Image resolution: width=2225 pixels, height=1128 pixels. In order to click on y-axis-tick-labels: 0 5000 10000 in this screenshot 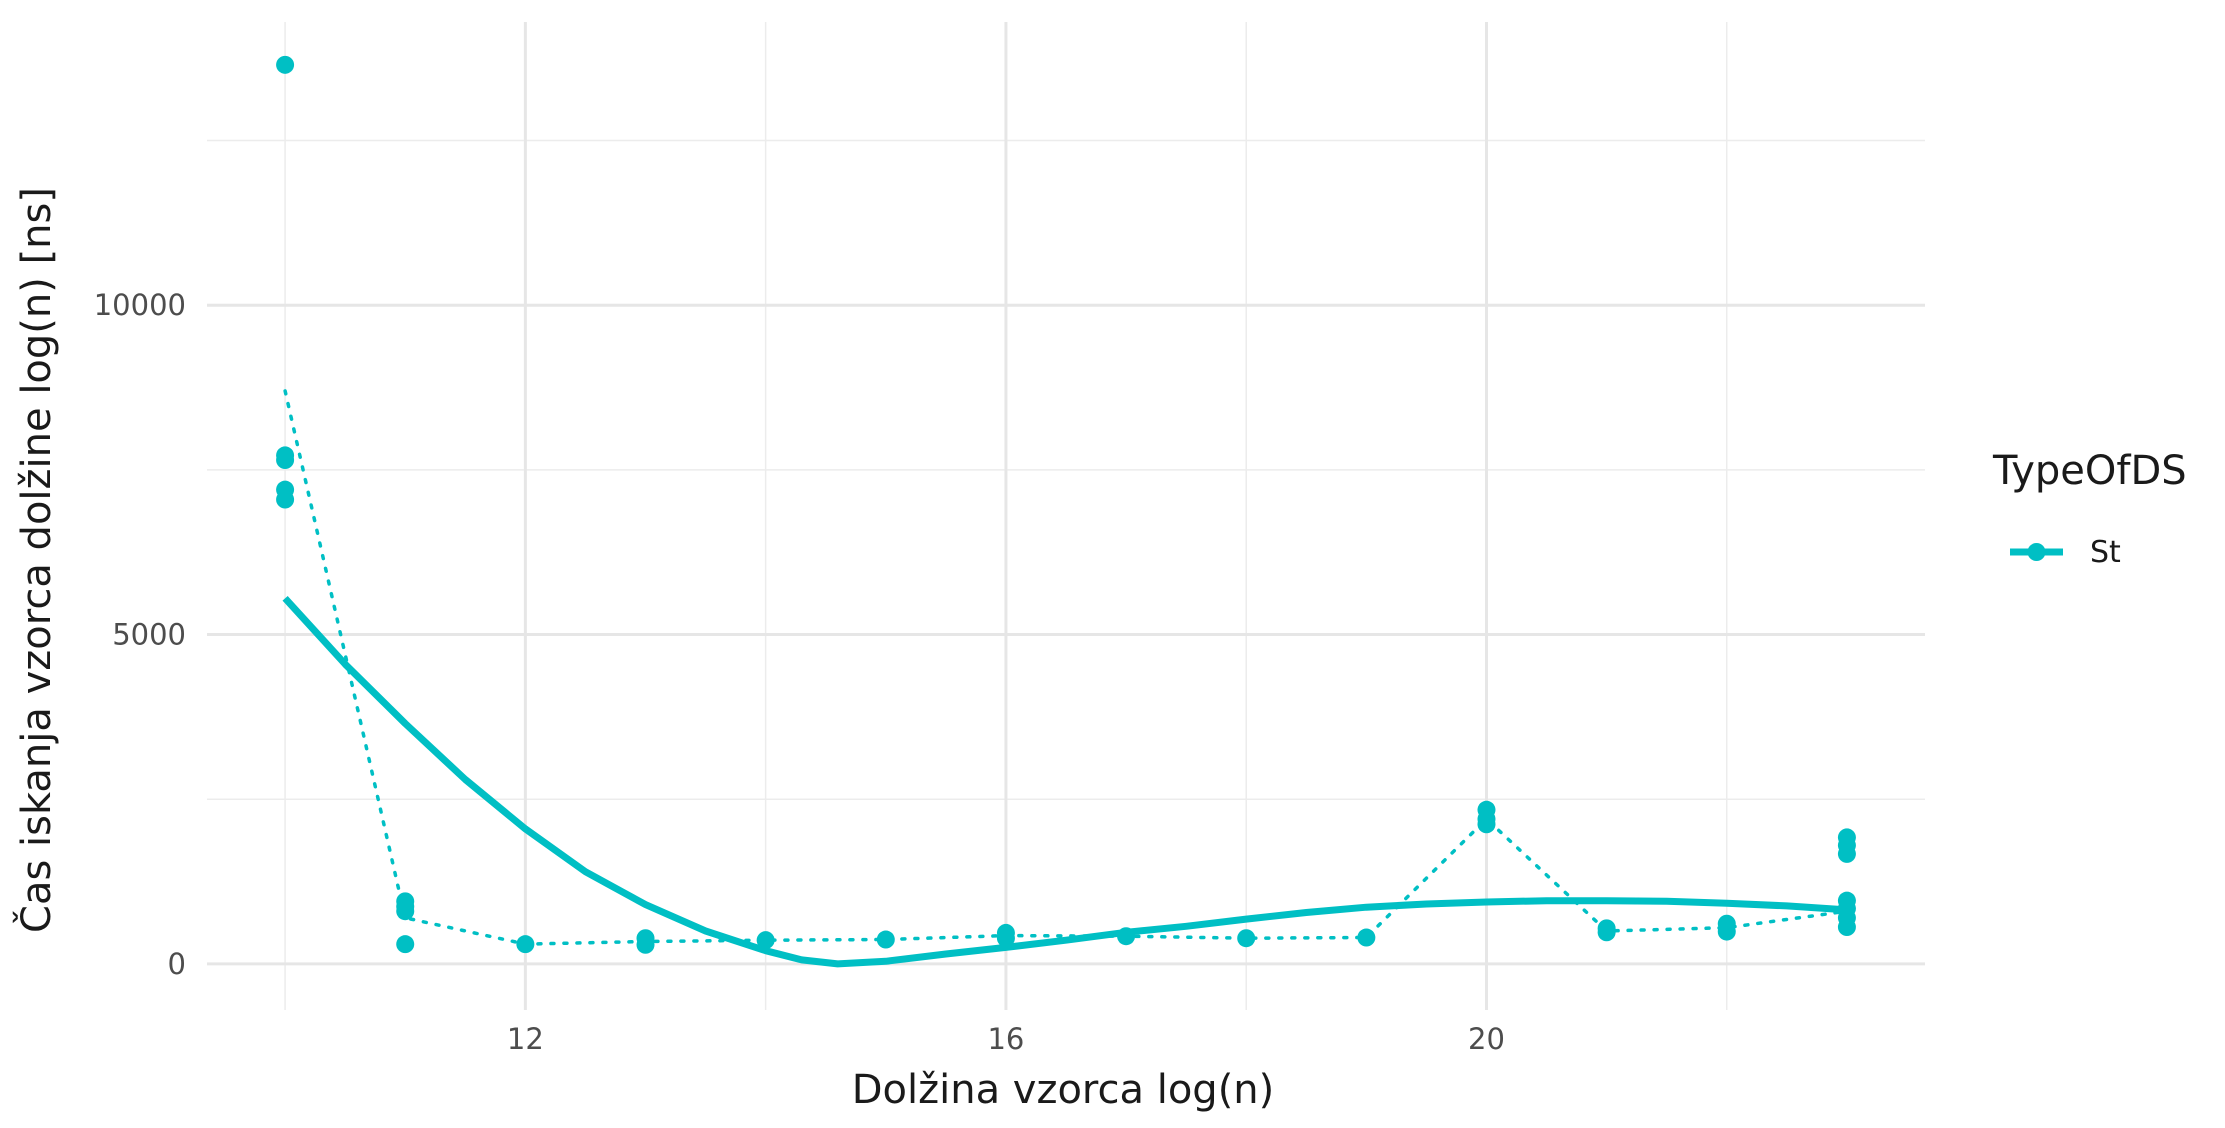, I will do `click(140, 634)`.